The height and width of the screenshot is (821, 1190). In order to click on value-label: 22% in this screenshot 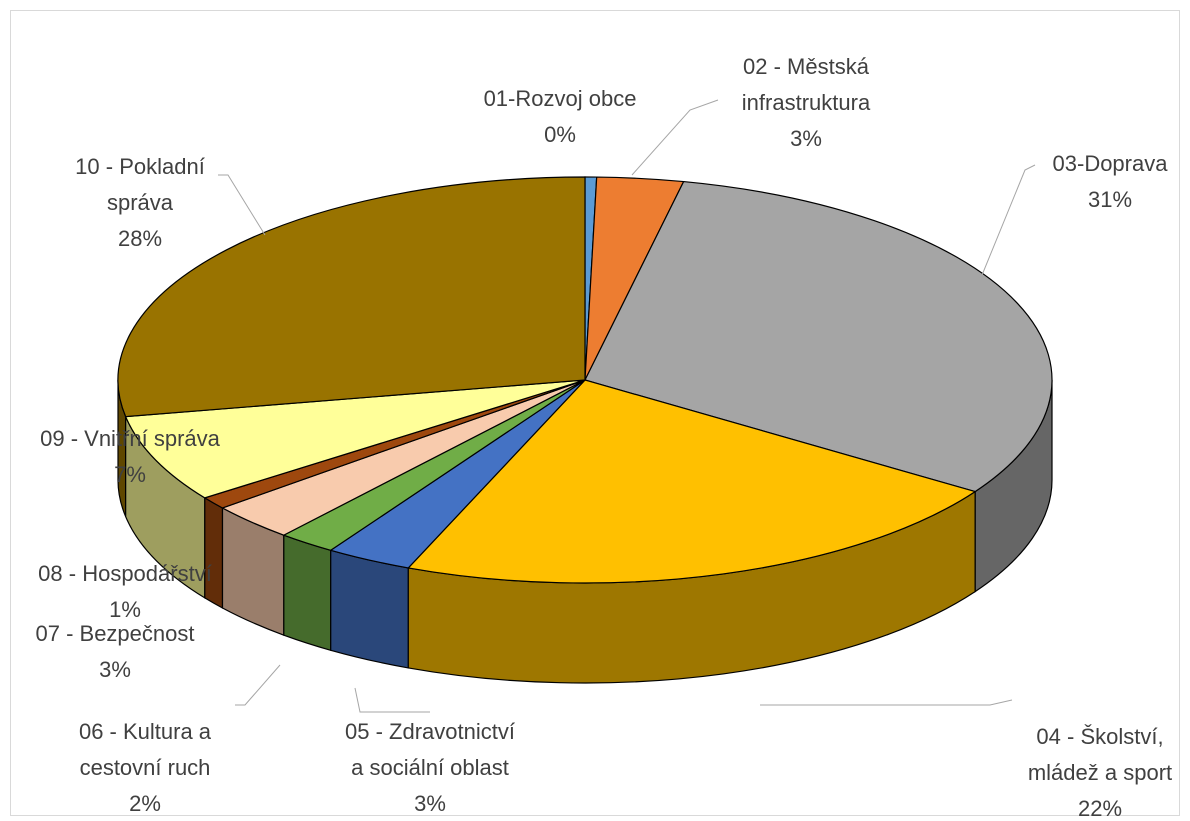, I will do `click(1100, 806)`.